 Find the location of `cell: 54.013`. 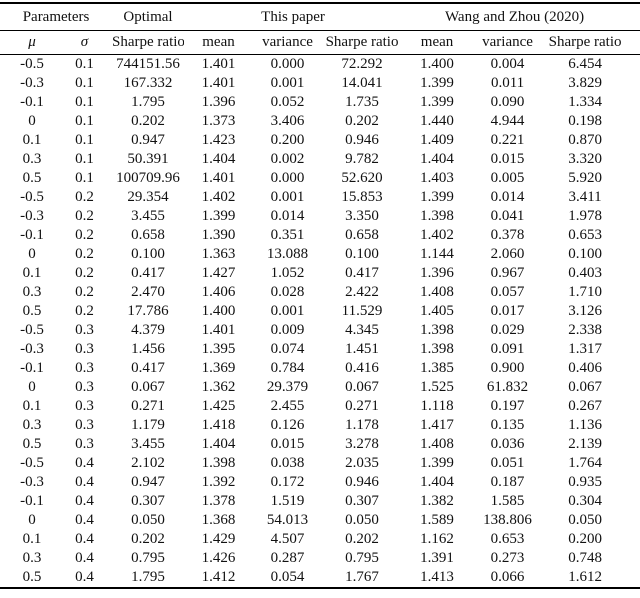

cell: 54.013 is located at coordinates (287, 520).